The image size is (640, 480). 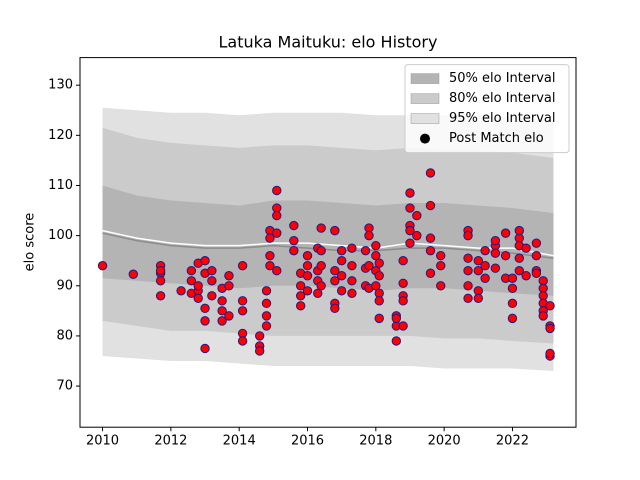 I want to click on y-tick-label: 70, so click(x=64, y=386).